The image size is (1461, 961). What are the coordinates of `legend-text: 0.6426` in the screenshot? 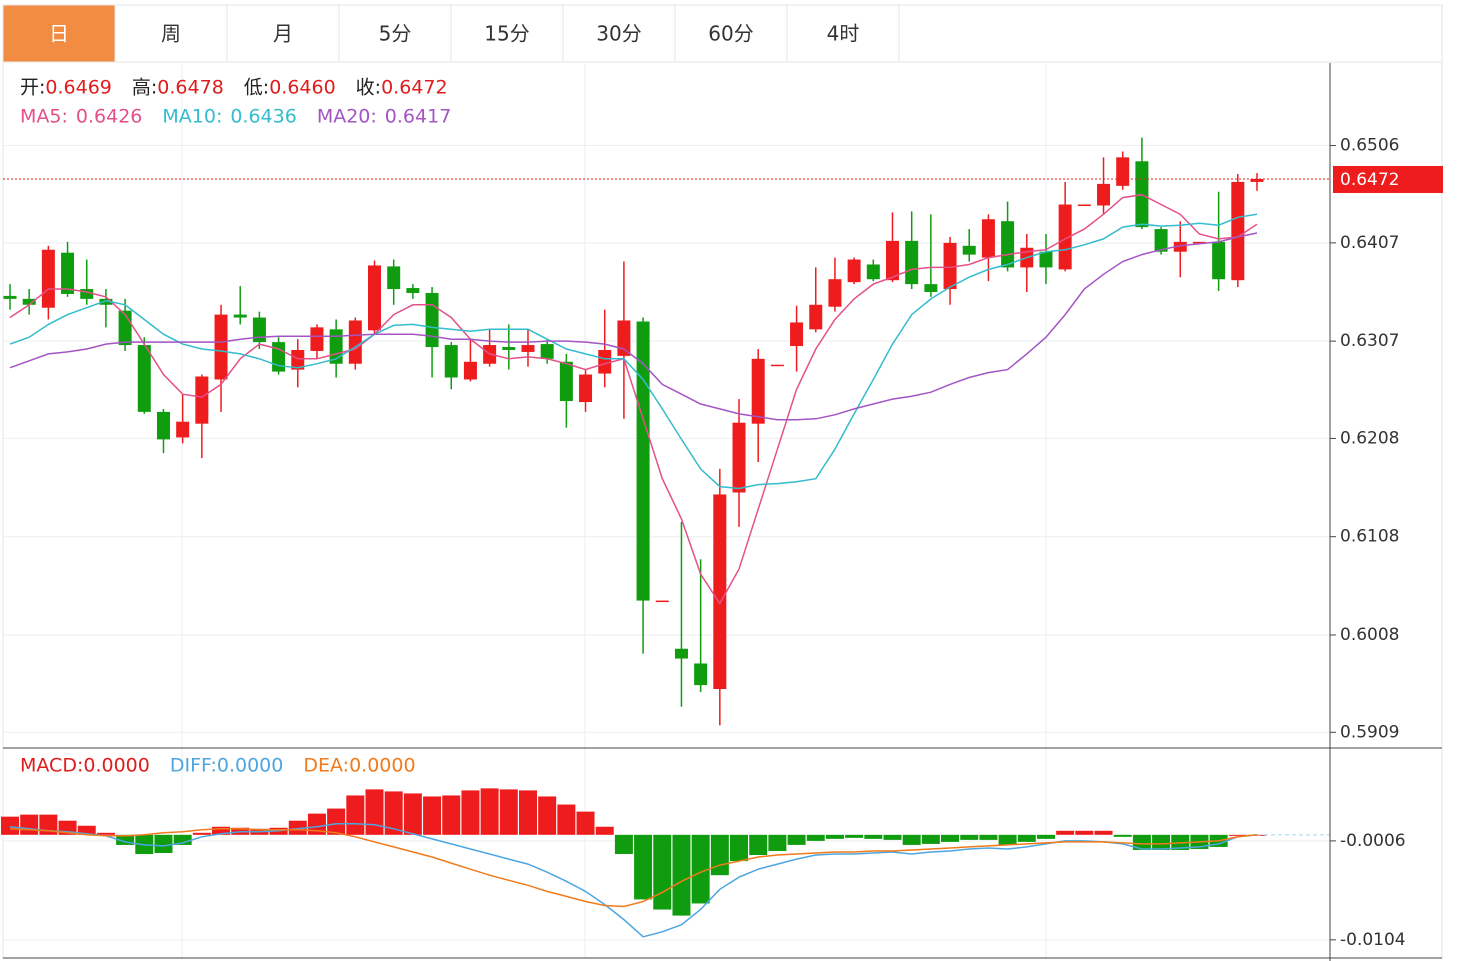 It's located at (109, 117).